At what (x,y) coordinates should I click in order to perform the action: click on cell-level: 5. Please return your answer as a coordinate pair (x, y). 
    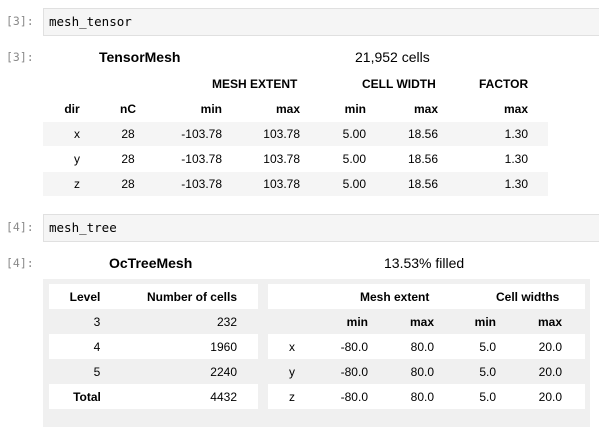
    Looking at the image, I should click on (97, 372).